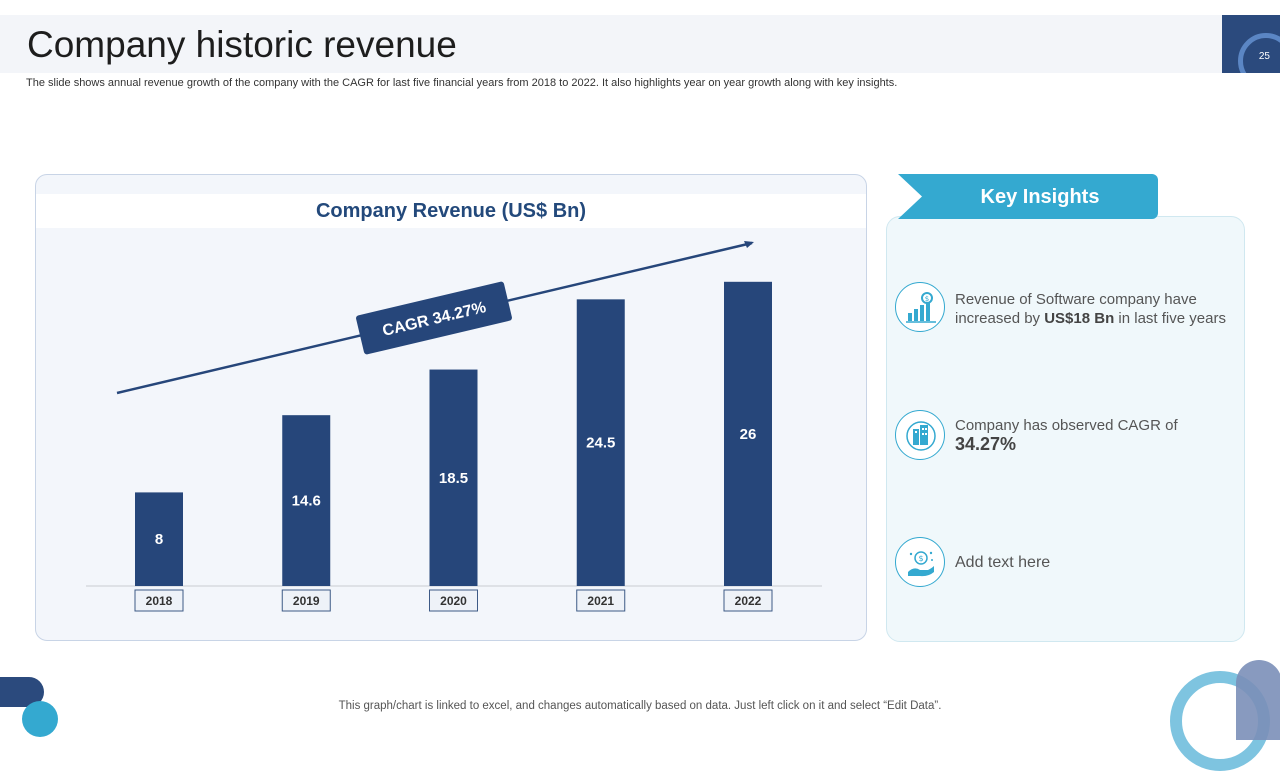 The image size is (1280, 771). I want to click on cagr-callout-box, so click(434, 318).